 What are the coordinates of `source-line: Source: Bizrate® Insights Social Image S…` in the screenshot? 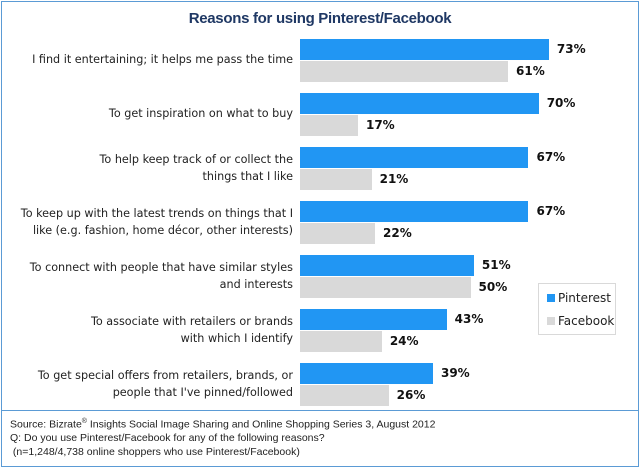 It's located at (223, 424).